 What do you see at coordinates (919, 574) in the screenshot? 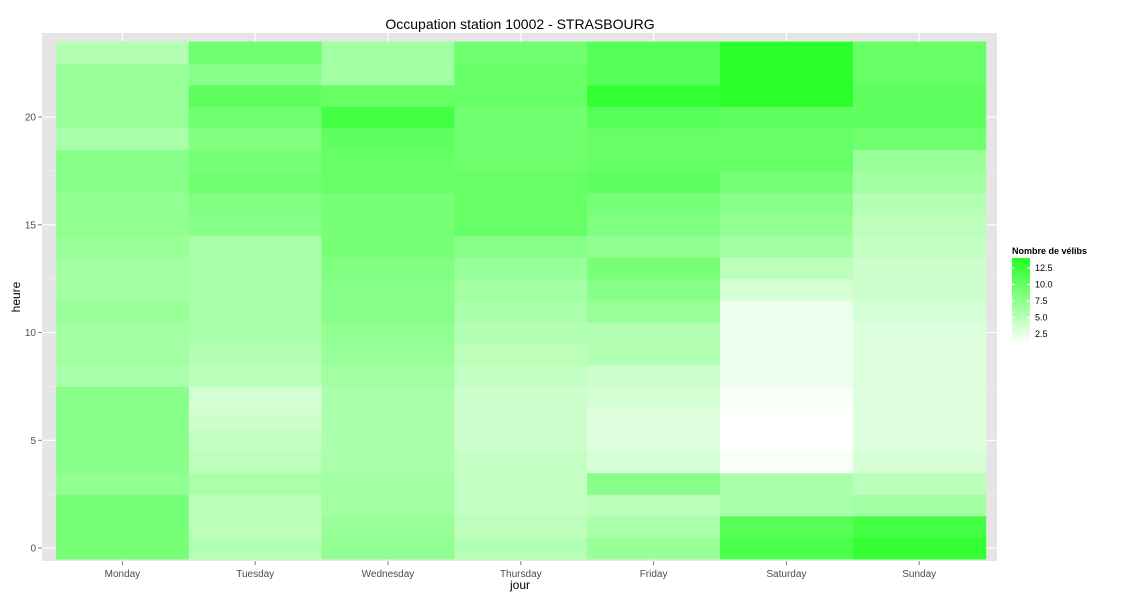
I see `x-tick-label: Sunday` at bounding box center [919, 574].